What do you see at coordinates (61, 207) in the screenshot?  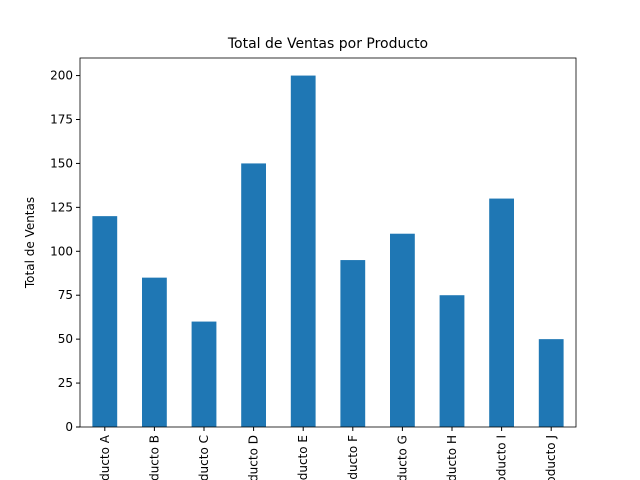 I see `y-tick-label: 125` at bounding box center [61, 207].